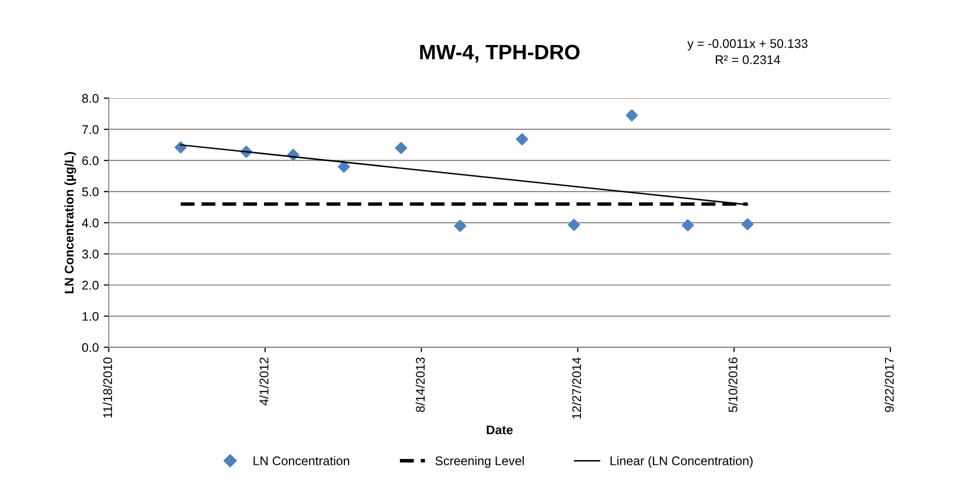 This screenshot has width=971, height=479. What do you see at coordinates (90, 223) in the screenshot?
I see `y-tick-label: 4.0` at bounding box center [90, 223].